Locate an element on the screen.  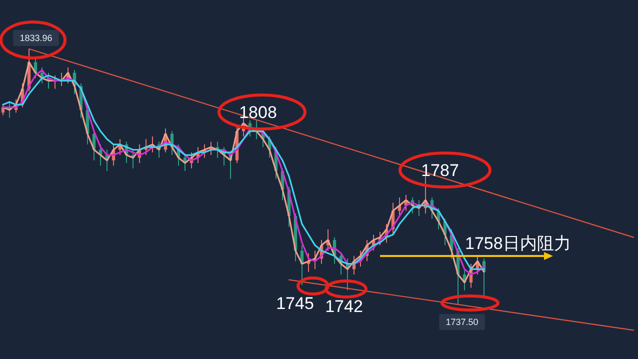
annotation: 1742 is located at coordinates (344, 306).